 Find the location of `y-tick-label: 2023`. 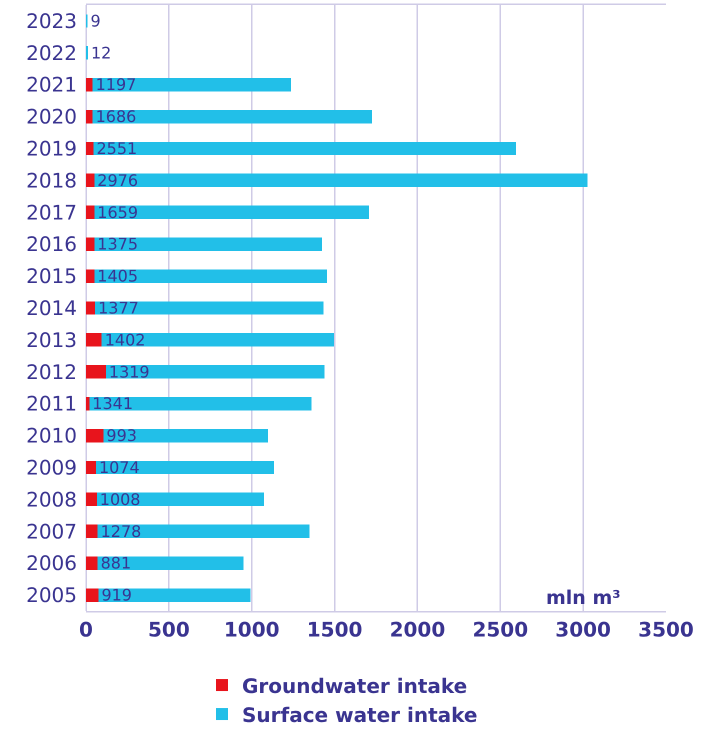

y-tick-label: 2023 is located at coordinates (51, 20).